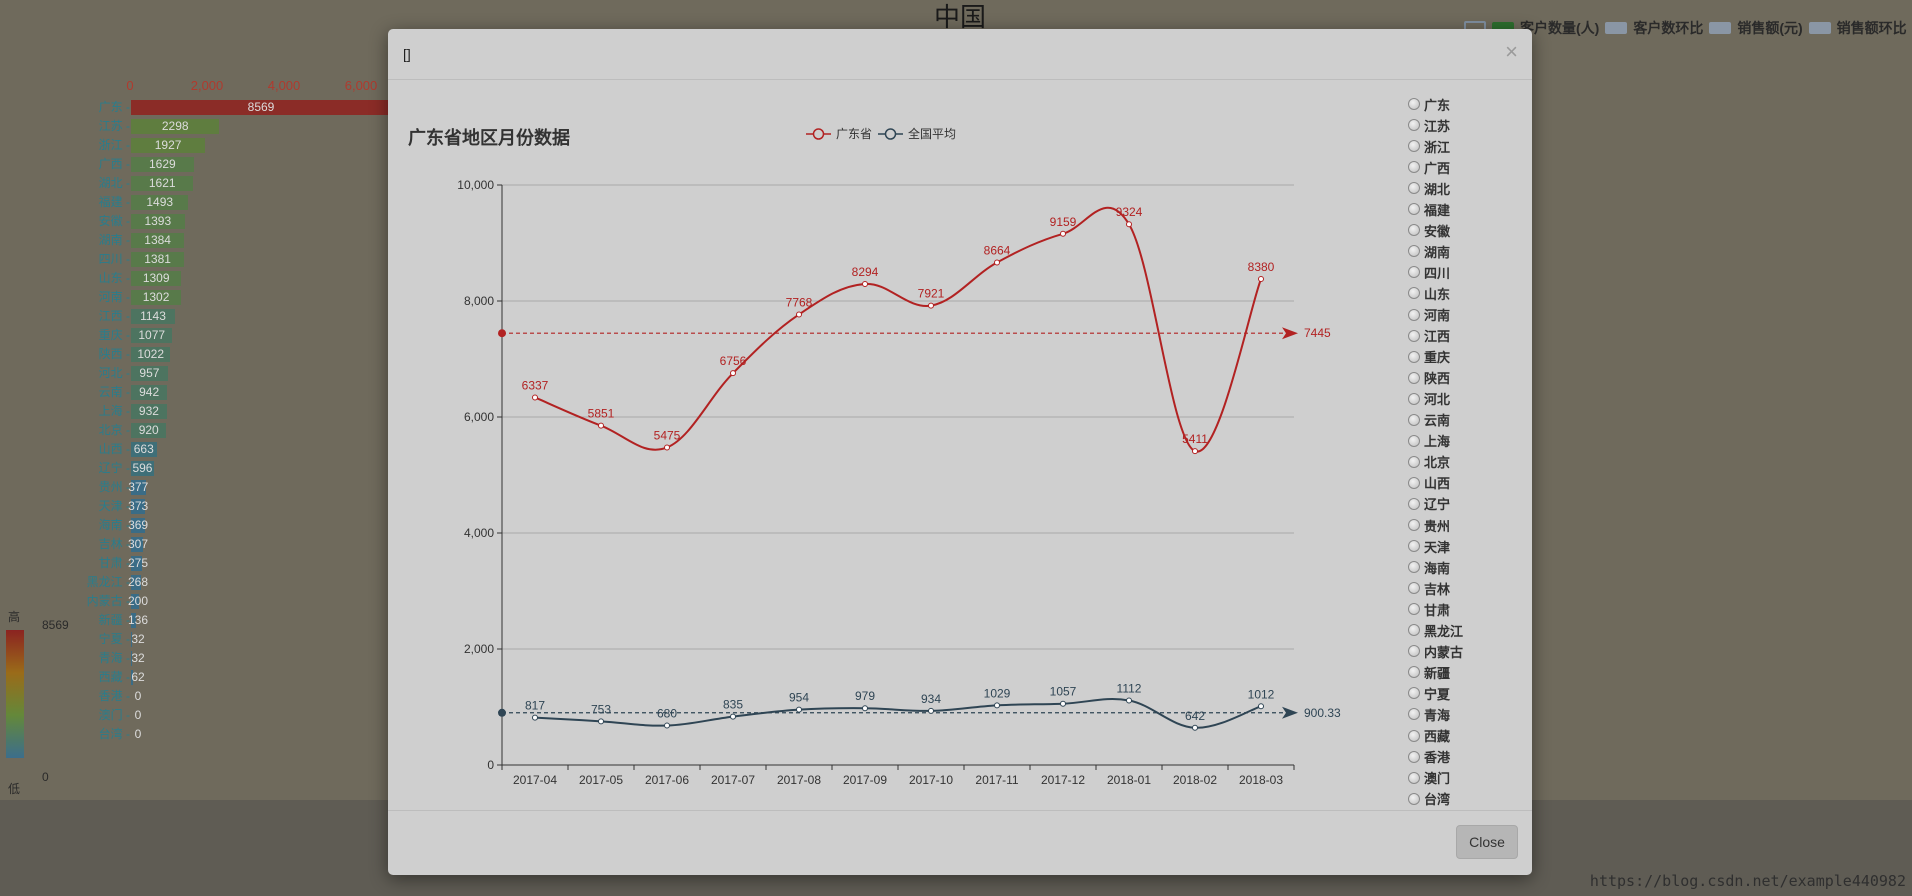 The height and width of the screenshot is (896, 1912). I want to click on province-radio-option: 天津, so click(1429, 546).